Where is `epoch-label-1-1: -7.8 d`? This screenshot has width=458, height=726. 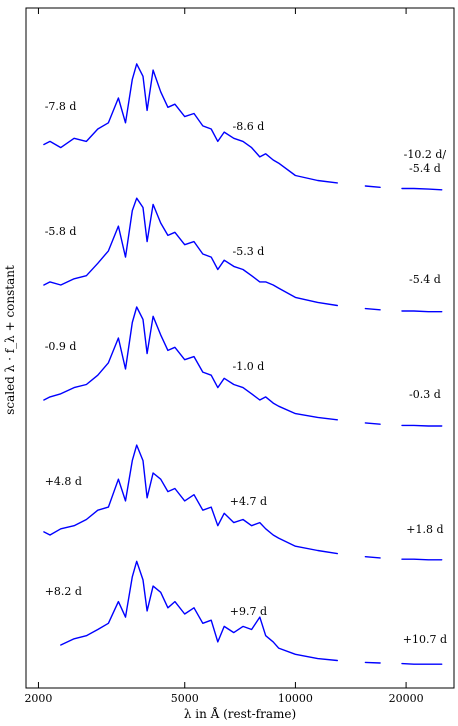
epoch-label-1-1: -7.8 d is located at coordinates (61, 106).